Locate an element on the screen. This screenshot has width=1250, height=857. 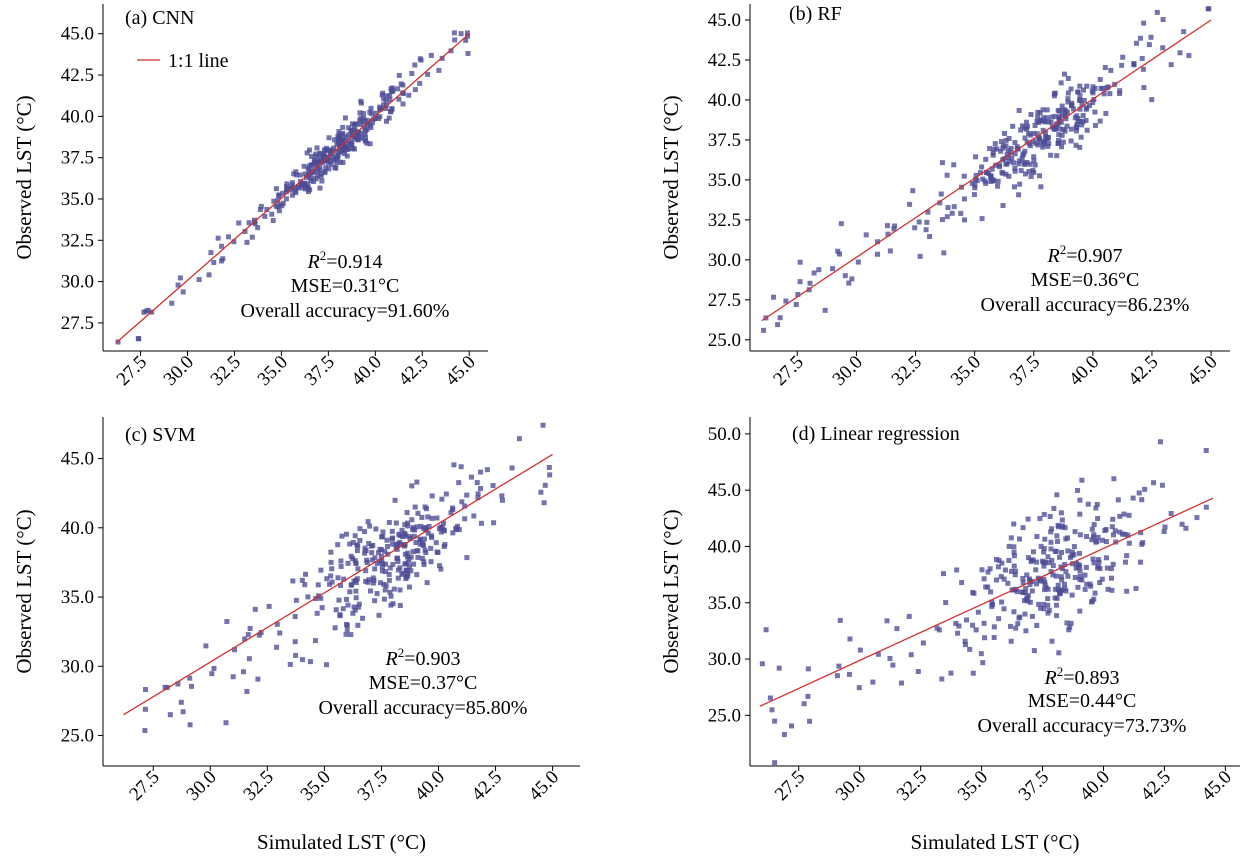
x-tick-label: 37.5 is located at coordinates (373, 786).